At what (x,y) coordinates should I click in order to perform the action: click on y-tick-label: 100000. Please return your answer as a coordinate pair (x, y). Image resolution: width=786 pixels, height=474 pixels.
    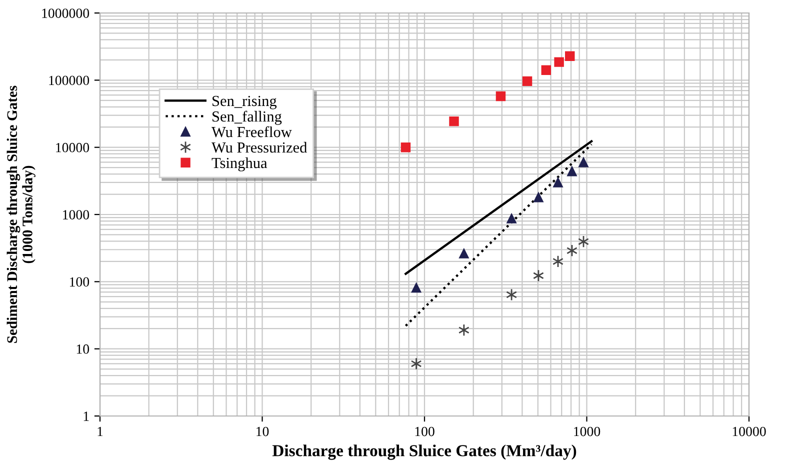
    Looking at the image, I should click on (69, 81).